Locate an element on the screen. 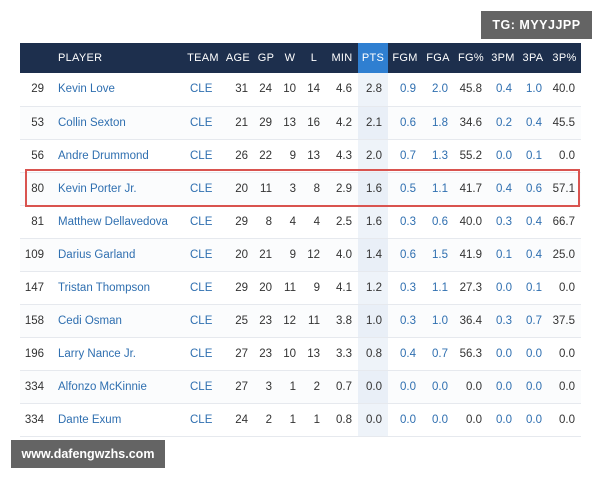  column-header-pts: PTS is located at coordinates (373, 58).